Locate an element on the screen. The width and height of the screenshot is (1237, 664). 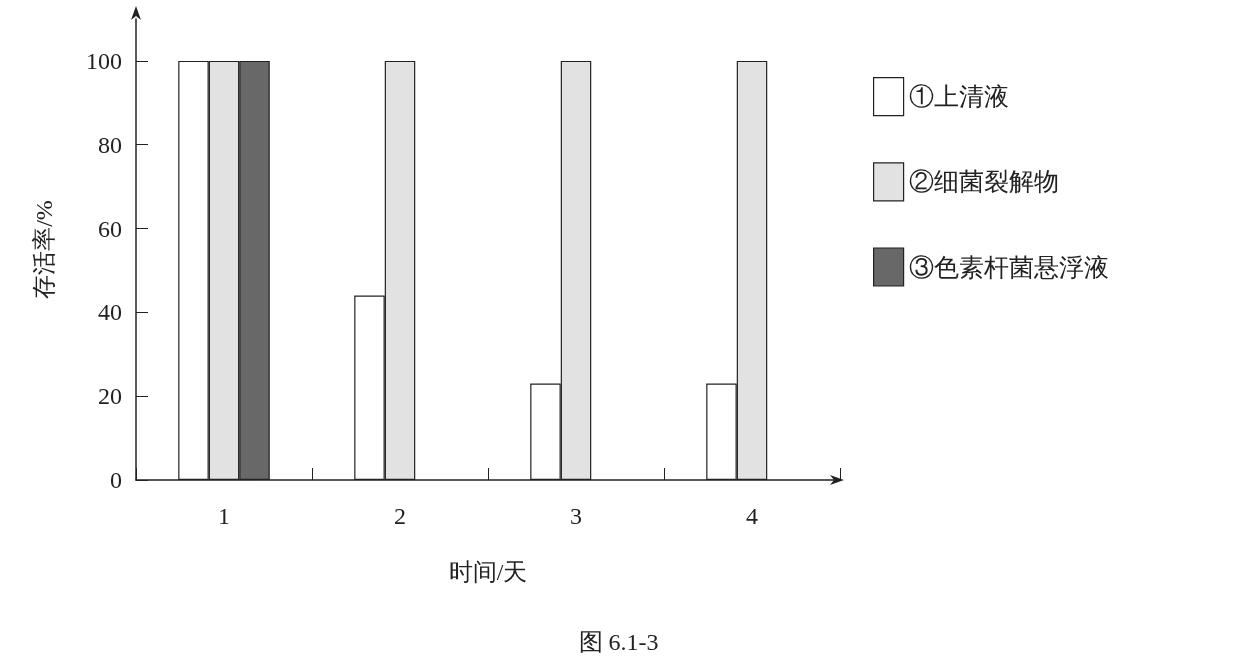
y-tick-label: 40 is located at coordinates (110, 312).